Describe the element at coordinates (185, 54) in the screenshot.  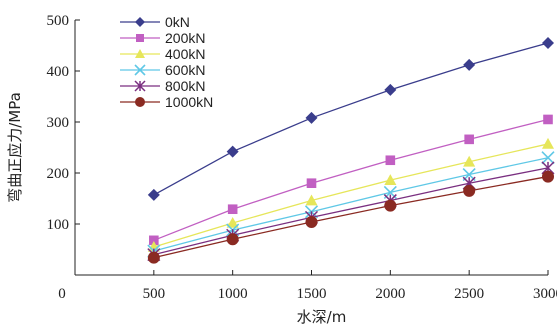
I see `legend-label: 400kN` at that location.